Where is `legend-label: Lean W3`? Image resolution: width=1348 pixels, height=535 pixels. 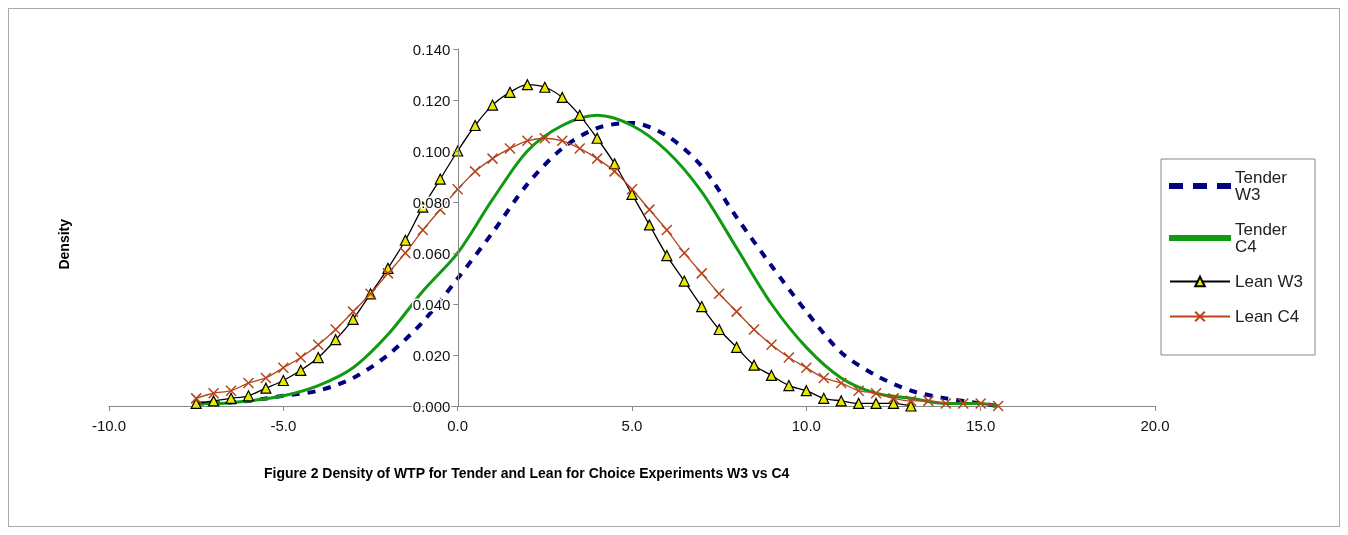
legend-label: Lean W3 is located at coordinates (1269, 281).